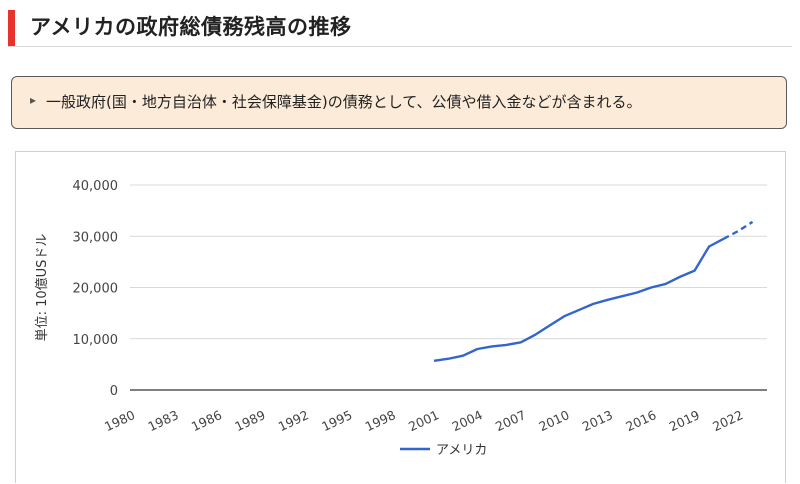 This screenshot has height=484, width=800. I want to click on legend-label: アメリカ, so click(461, 450).